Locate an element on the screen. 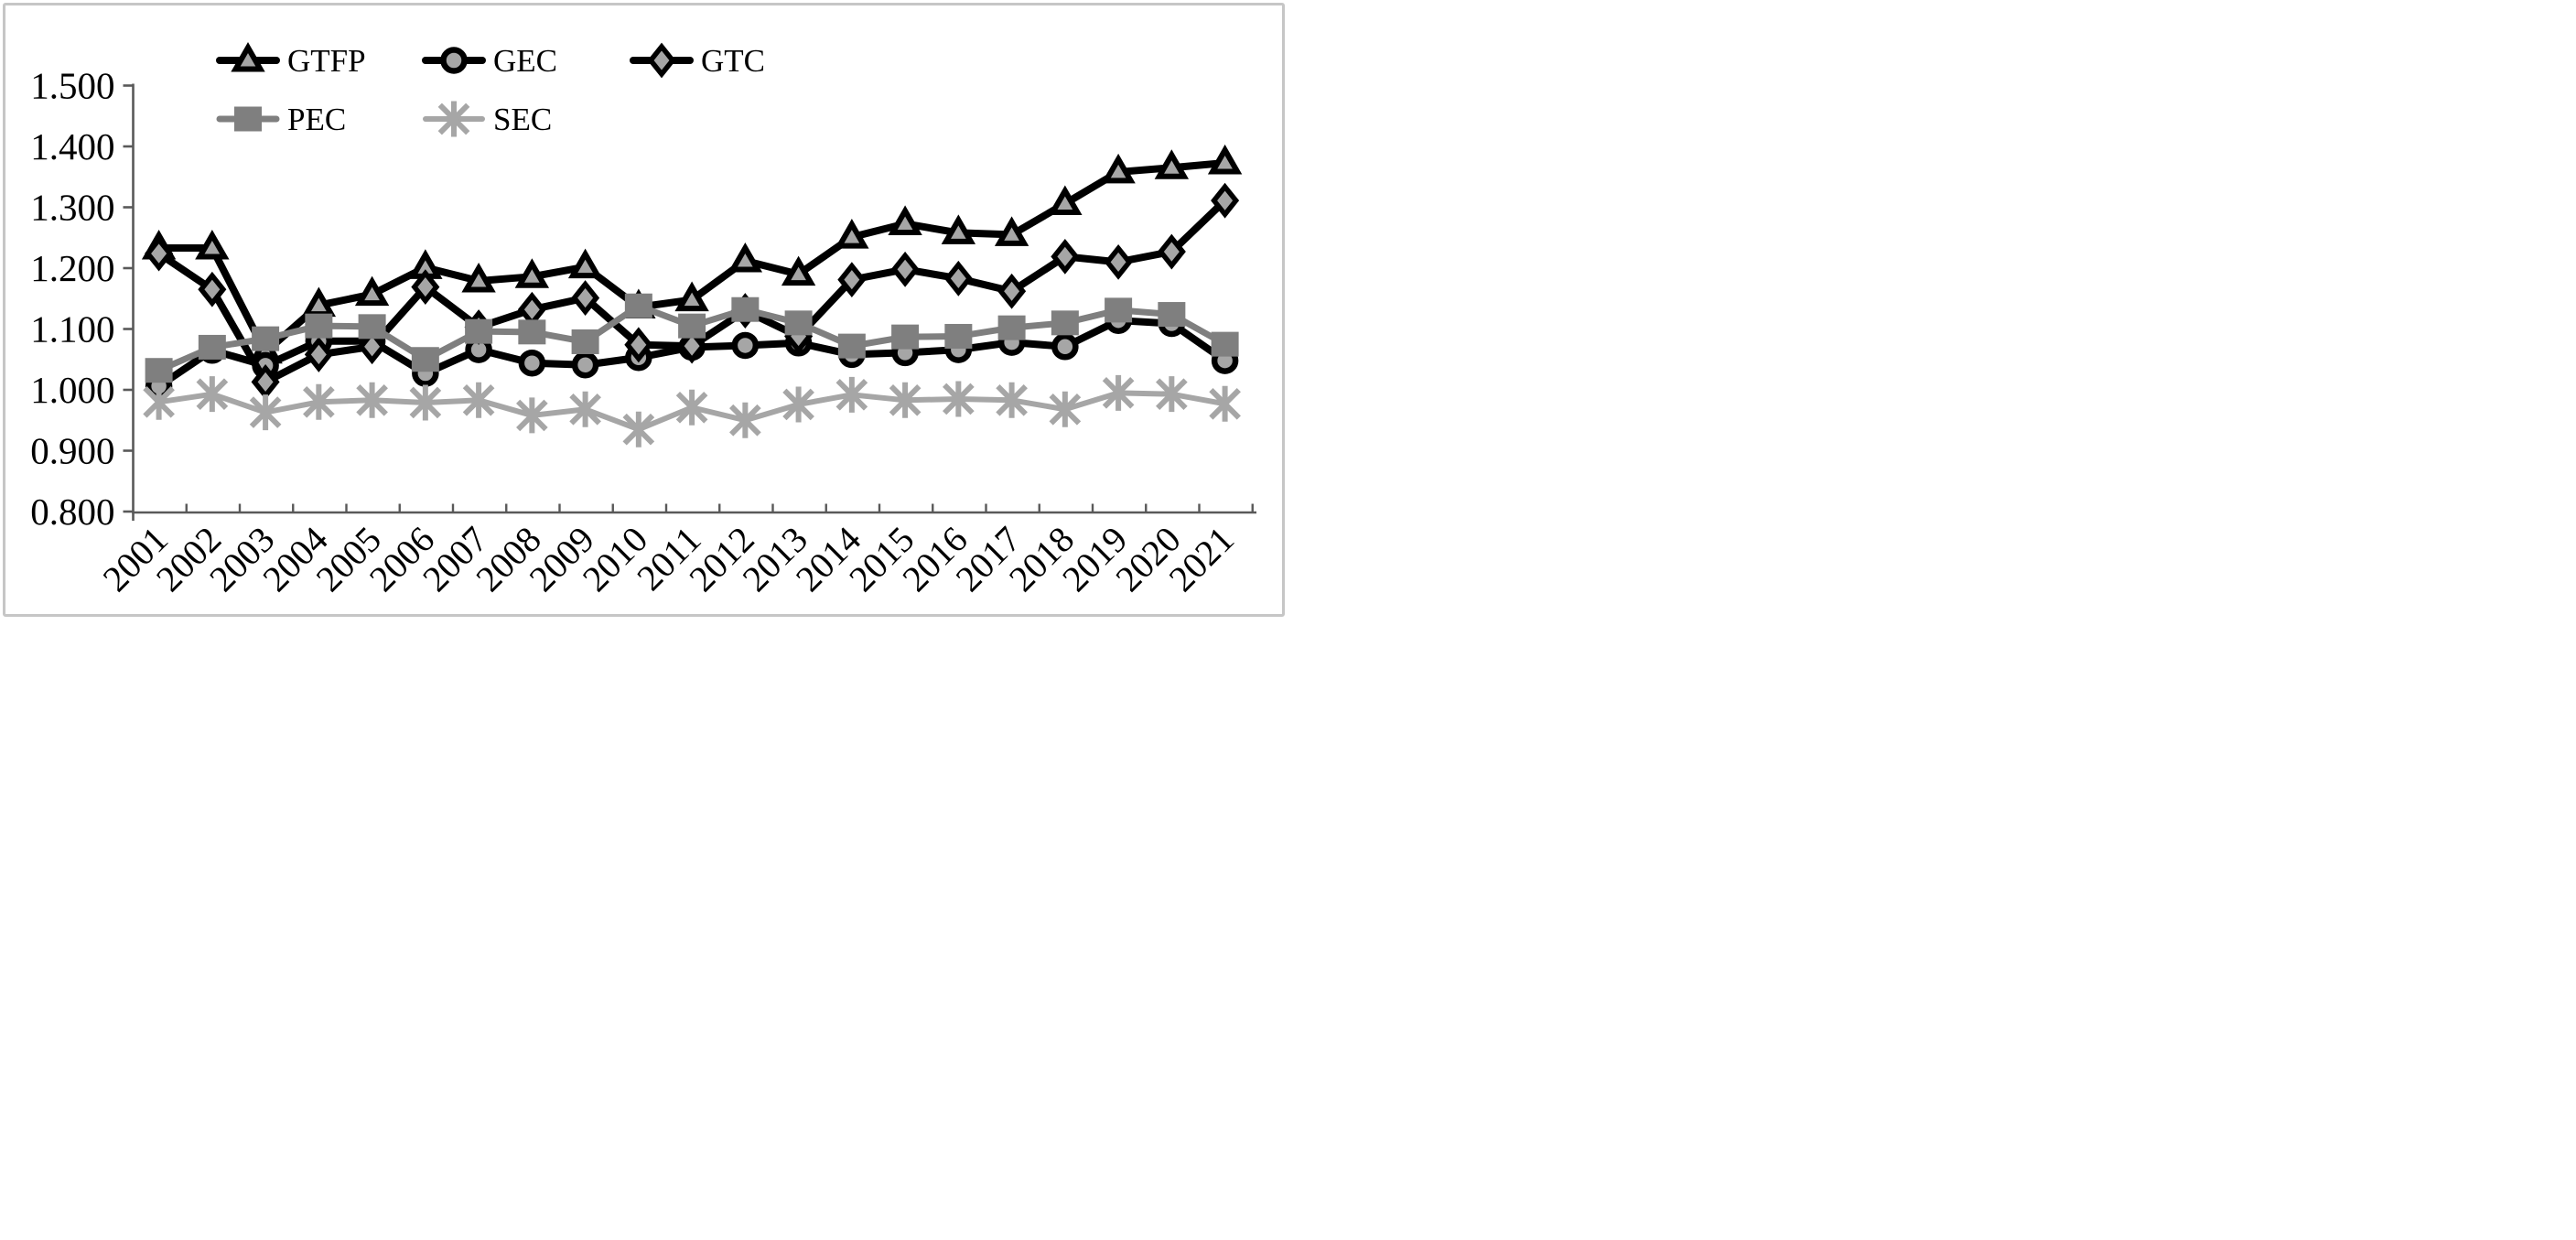 This screenshot has height=1240, width=2576. legend-item-SEC: SEC is located at coordinates (487, 119).